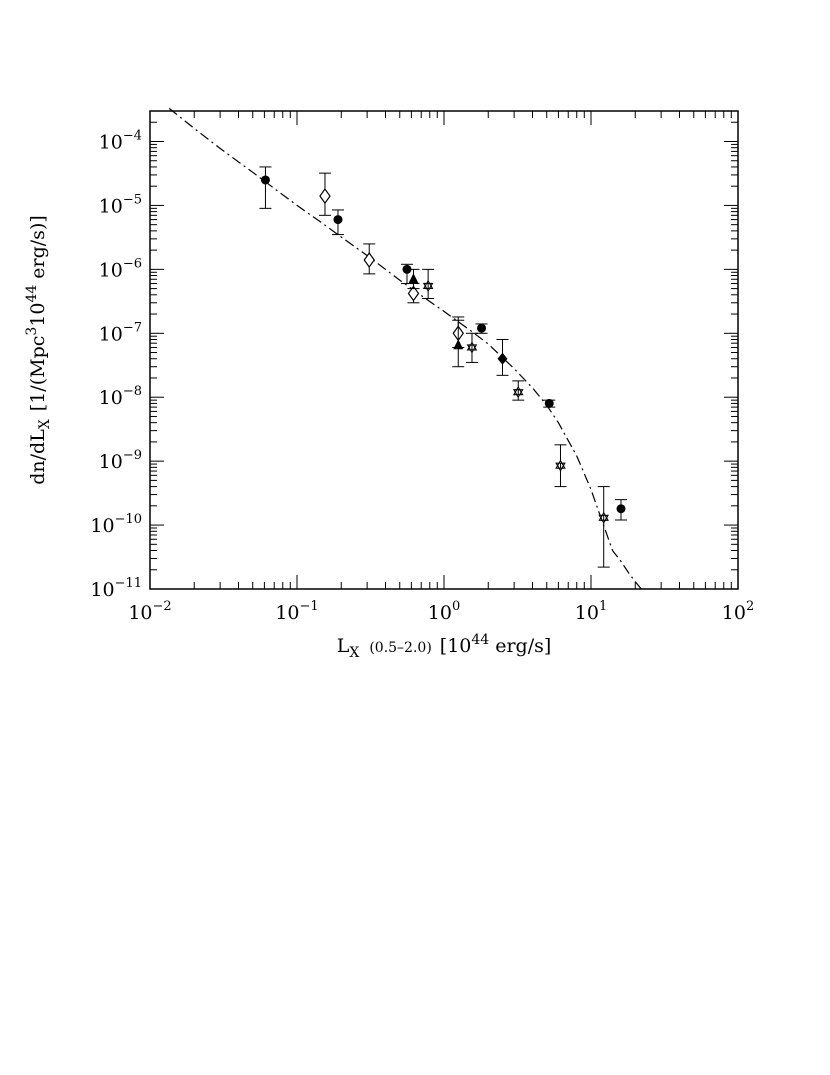  What do you see at coordinates (120, 268) in the screenshot?
I see `y-tick-label: 10⁻⁶` at bounding box center [120, 268].